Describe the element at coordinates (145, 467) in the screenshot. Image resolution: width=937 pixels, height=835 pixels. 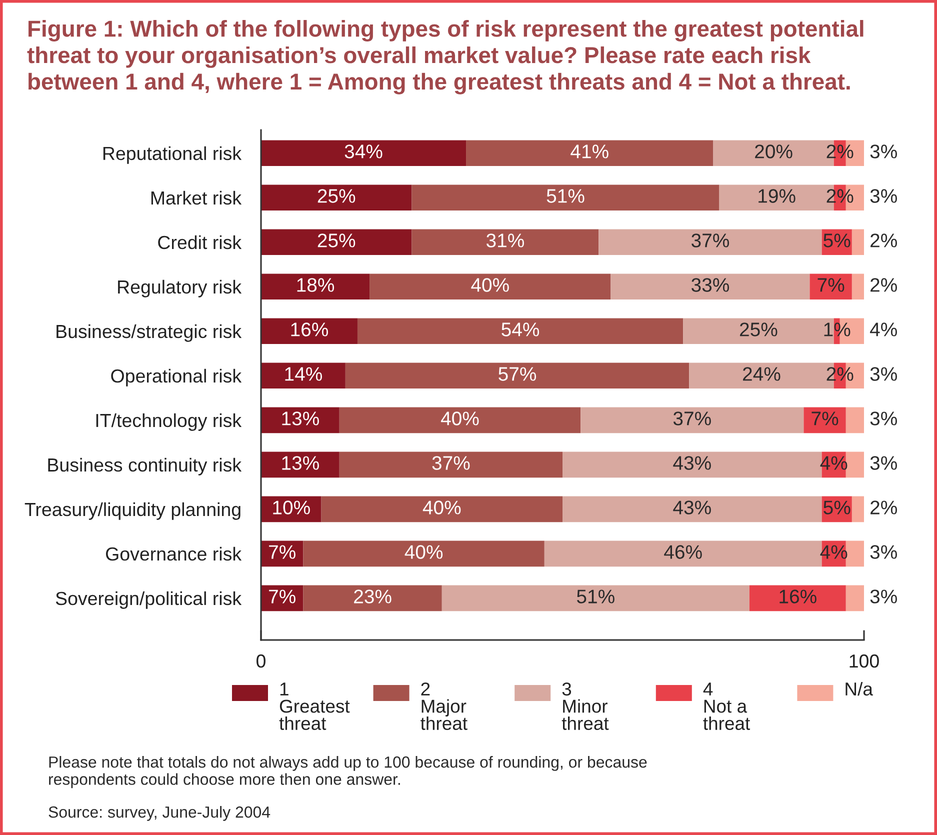
I see `y-tick-label: Business continuity risk` at that location.